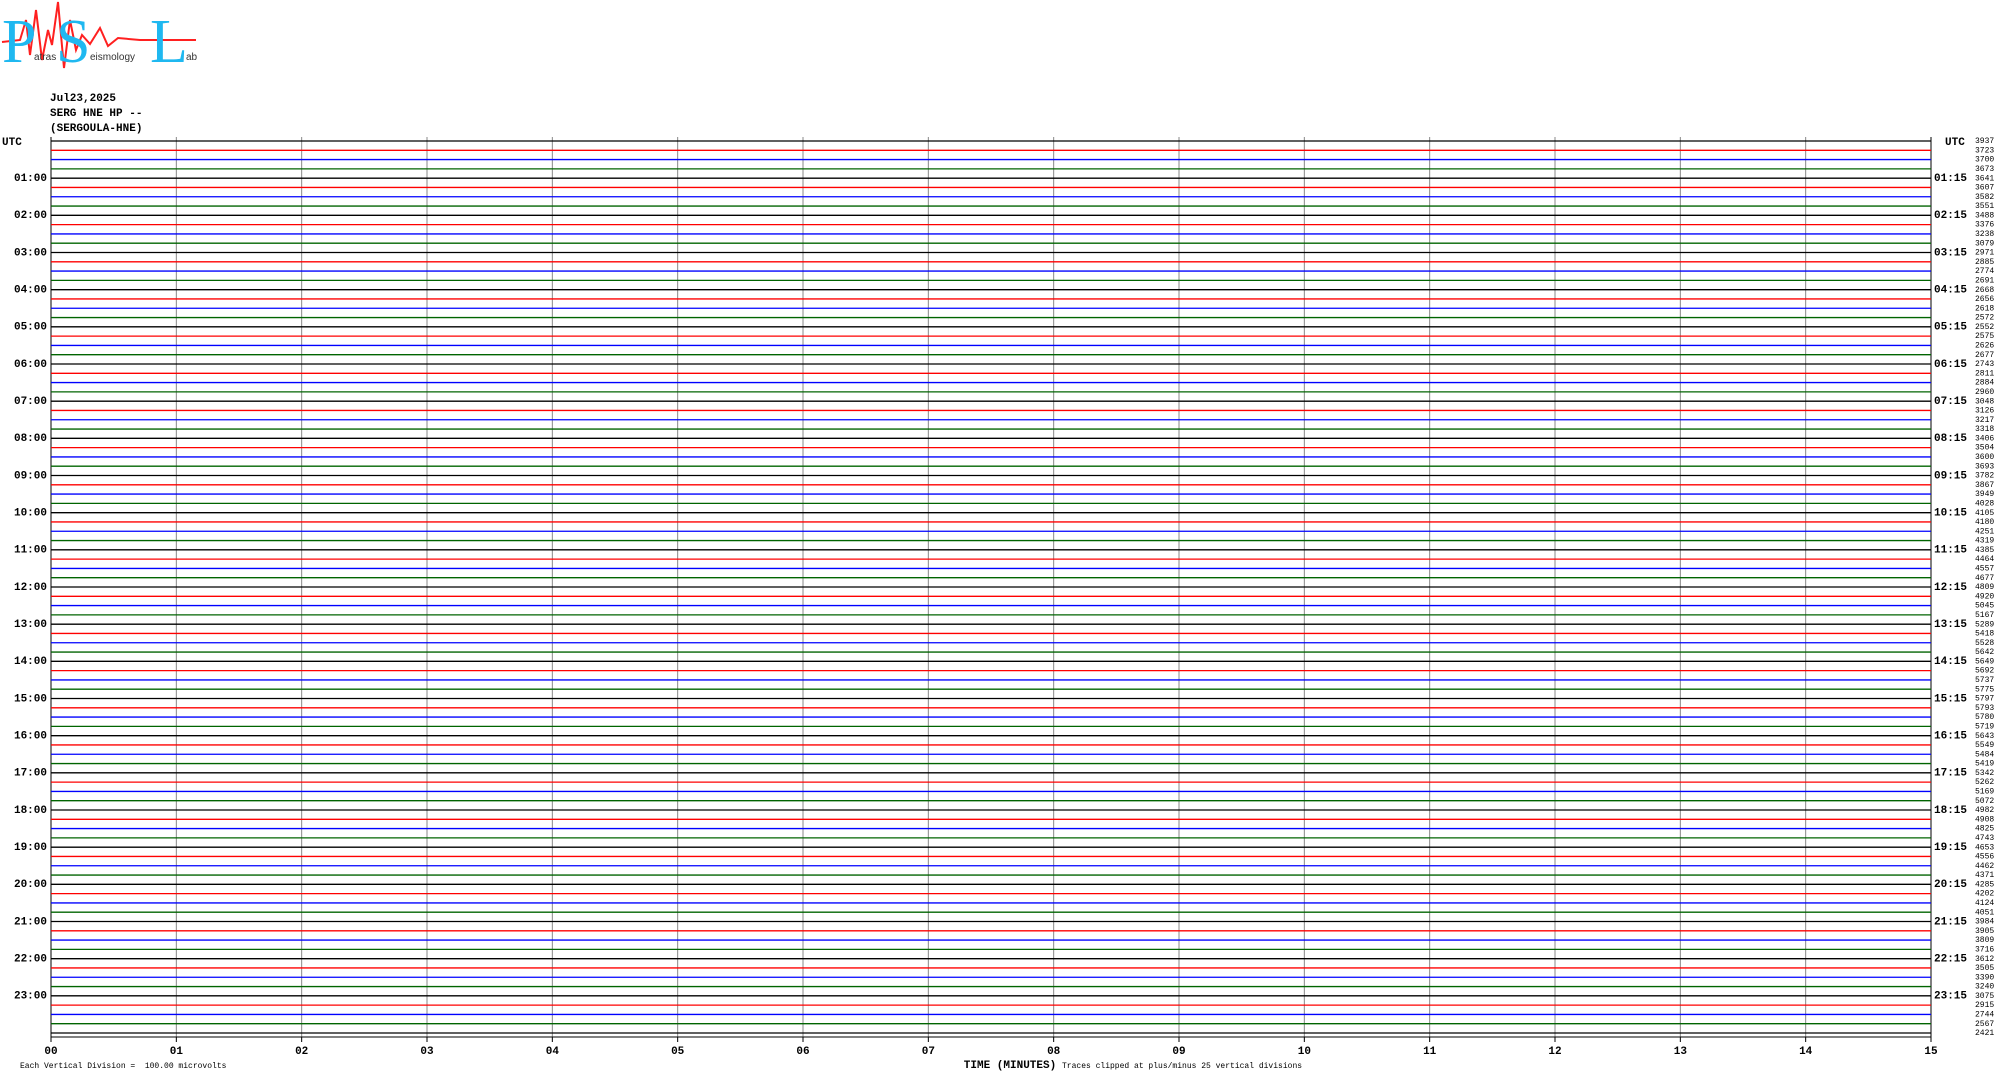 This screenshot has width=2010, height=1080. I want to click on left-hour-label: 10:00, so click(30, 514).